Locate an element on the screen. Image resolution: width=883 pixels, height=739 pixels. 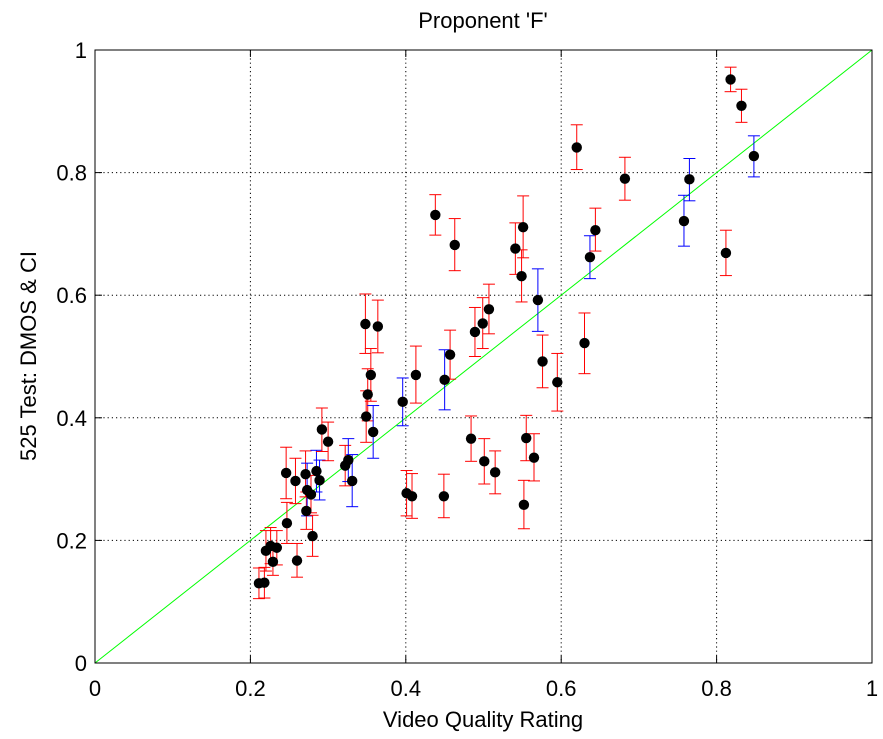
x-tick-label: 0 is located at coordinates (95, 688).